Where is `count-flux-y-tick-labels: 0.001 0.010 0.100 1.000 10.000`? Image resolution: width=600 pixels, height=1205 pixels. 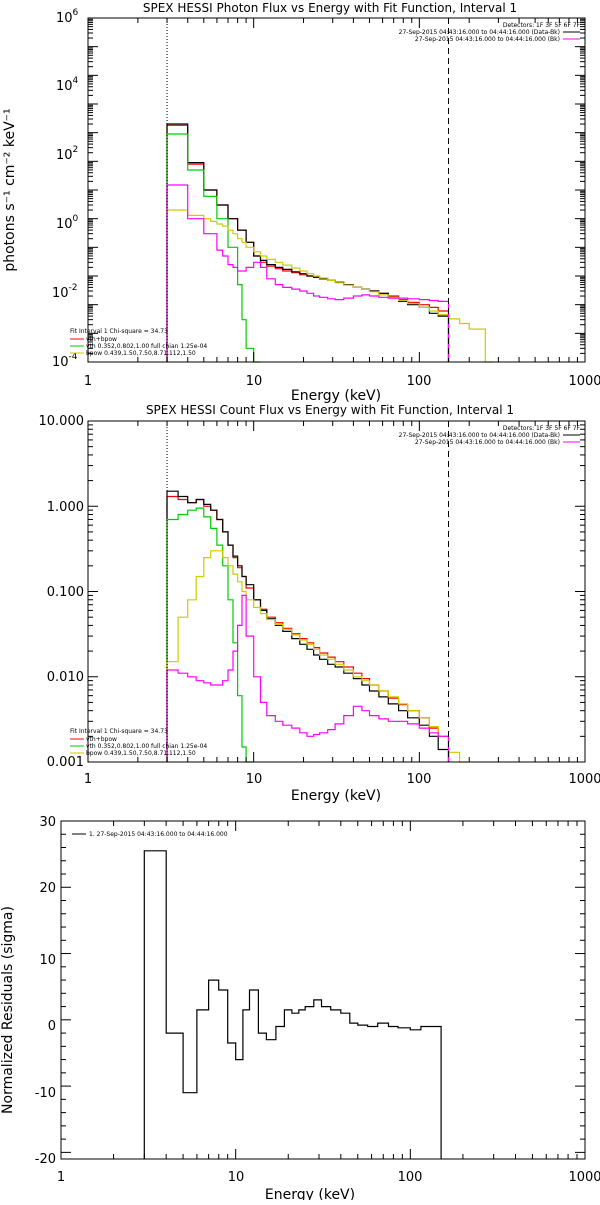 count-flux-y-tick-labels: 0.001 0.010 0.100 1.000 10.000 is located at coordinates (62, 592).